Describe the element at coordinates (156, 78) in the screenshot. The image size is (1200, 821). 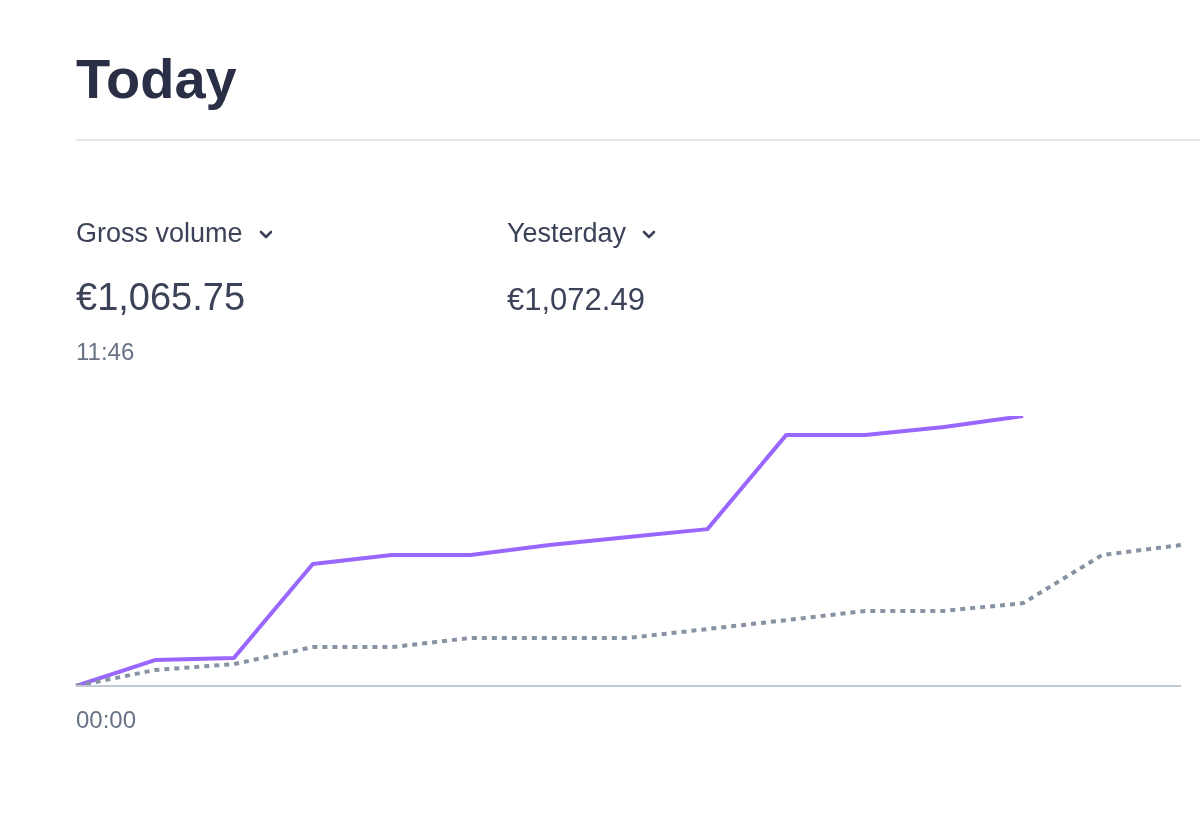
I see `chart-title: Today` at that location.